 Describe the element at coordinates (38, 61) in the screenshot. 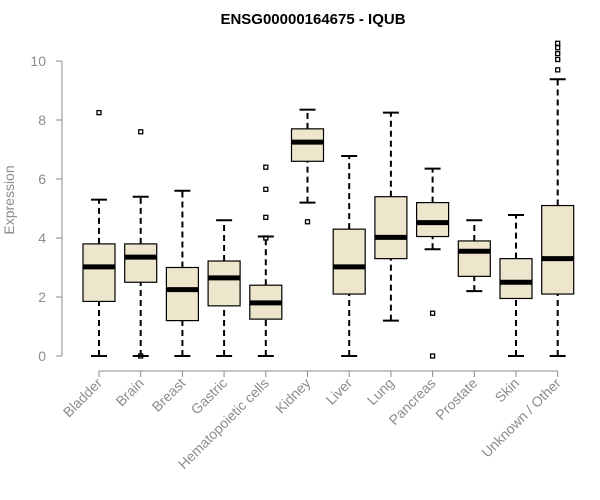

I see `y-tick-label: 10` at that location.